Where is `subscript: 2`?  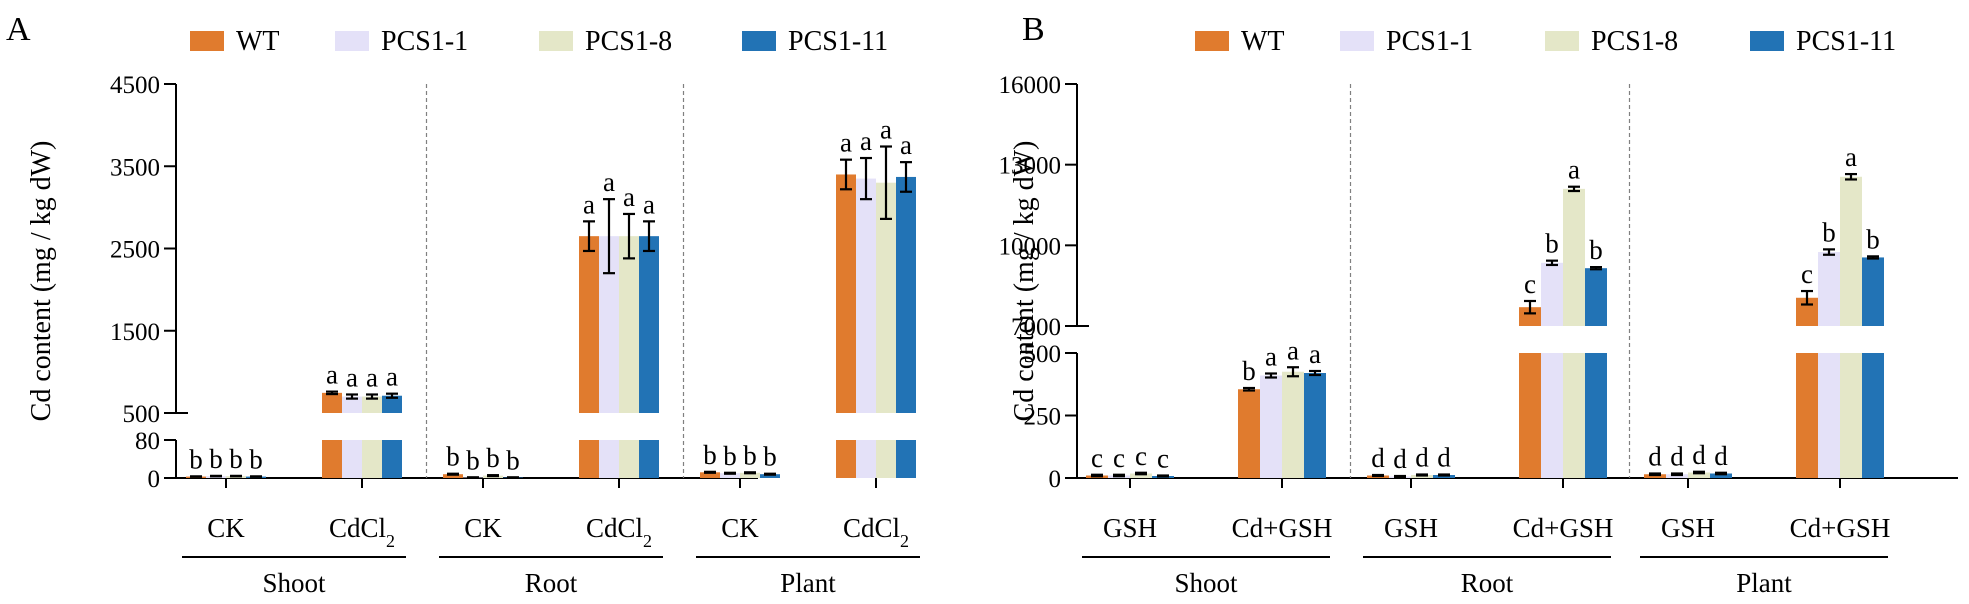
subscript: 2 is located at coordinates (904, 541).